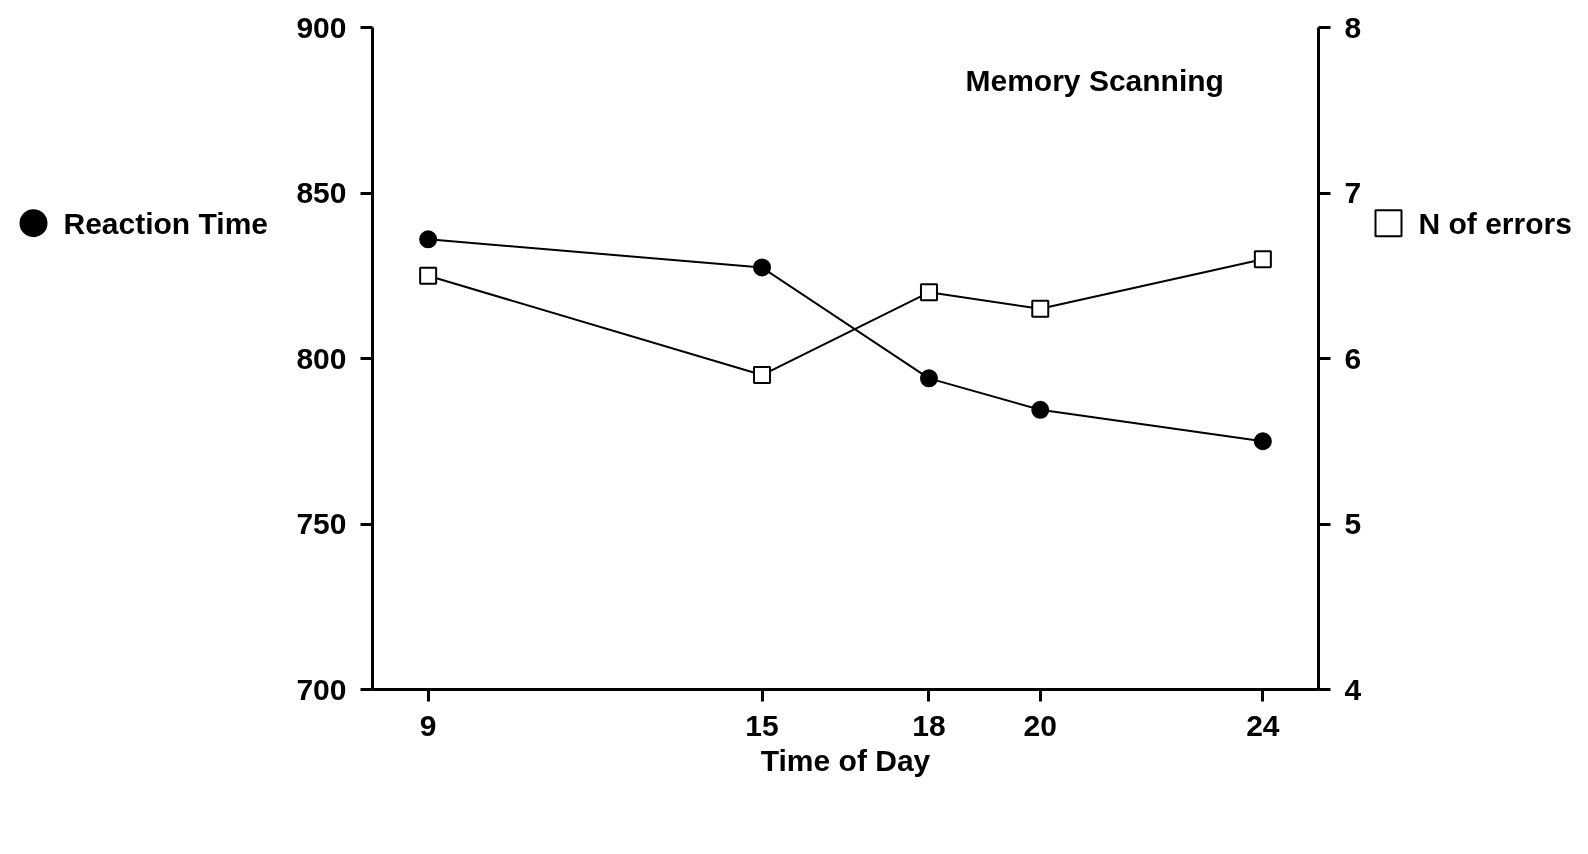  I want to click on y-tick-label: 800, so click(321, 358).